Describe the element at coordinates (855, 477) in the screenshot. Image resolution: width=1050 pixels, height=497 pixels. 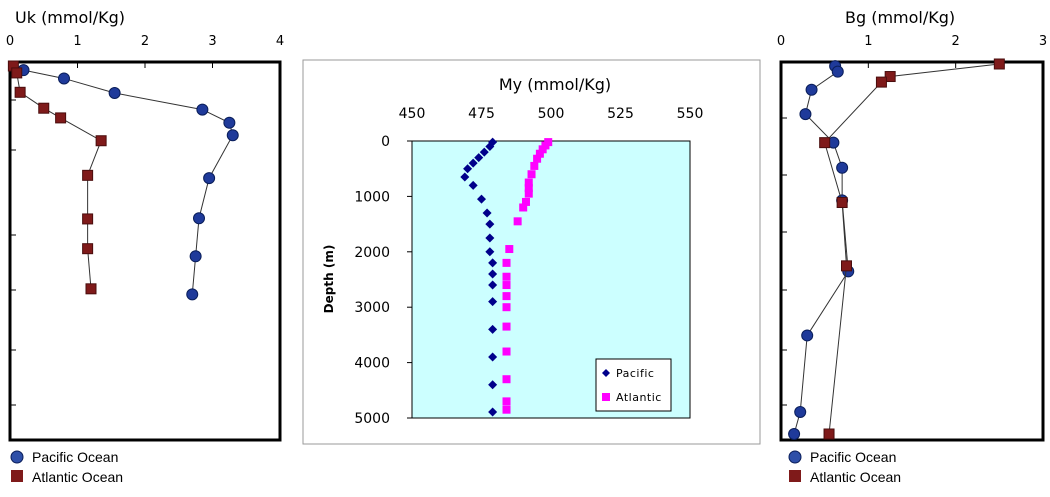
I see `bg-legend-label-atlantic: Atlantic Ocean` at that location.